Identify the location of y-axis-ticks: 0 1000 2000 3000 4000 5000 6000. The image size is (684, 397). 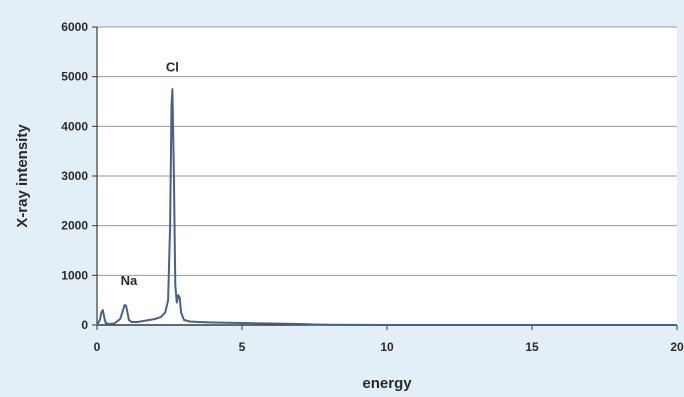
(79, 176).